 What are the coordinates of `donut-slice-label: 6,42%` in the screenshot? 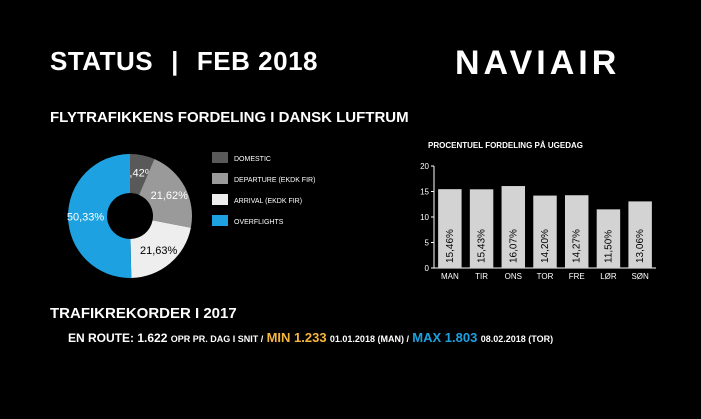 It's located at (138, 173).